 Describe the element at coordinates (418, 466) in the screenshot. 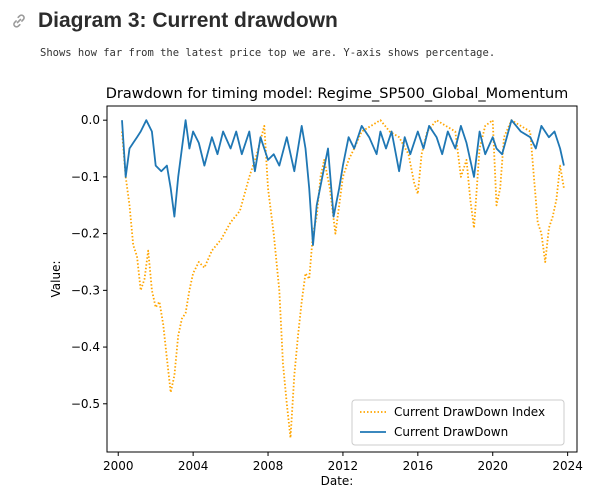

I see `x-tick-label: 2016` at that location.